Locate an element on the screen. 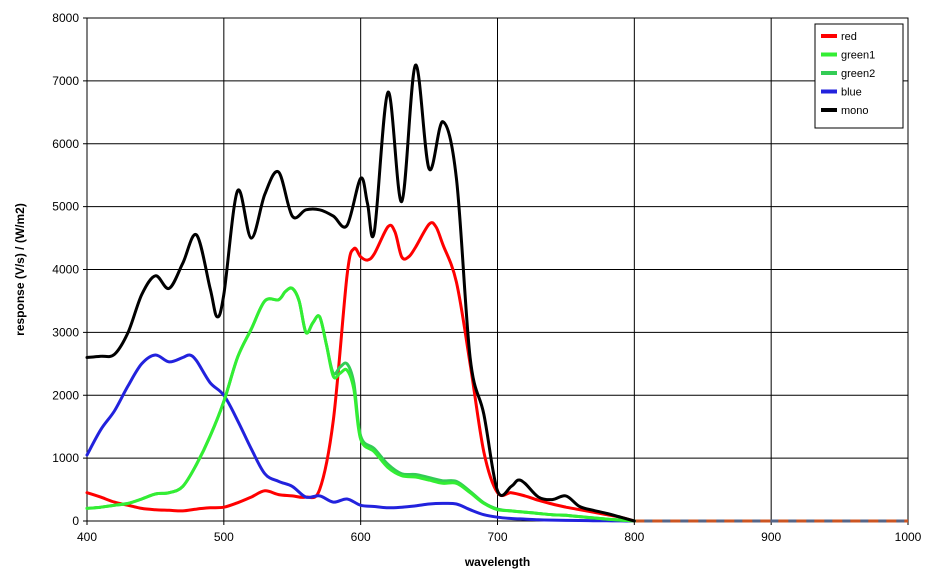 The height and width of the screenshot is (583, 932). legend-label-green2: green2 is located at coordinates (858, 74).